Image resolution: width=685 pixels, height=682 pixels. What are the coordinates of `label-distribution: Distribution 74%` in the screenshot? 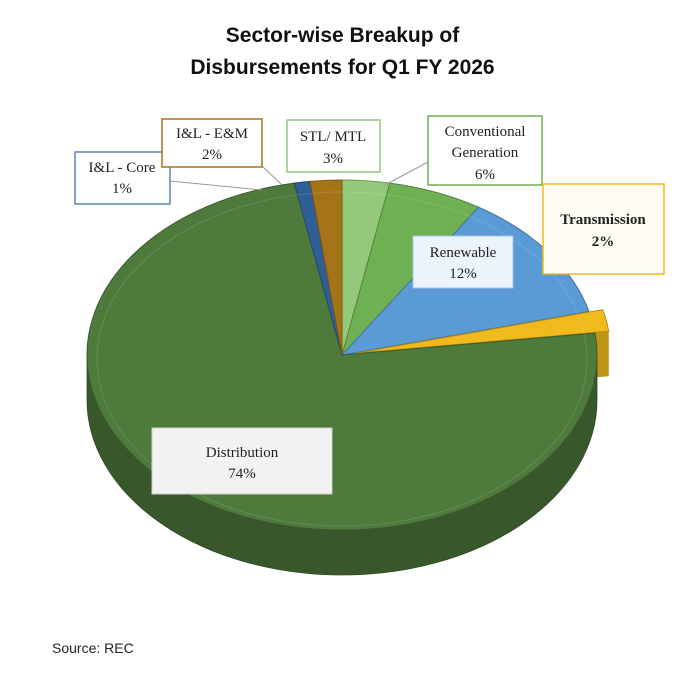 It's located at (242, 461).